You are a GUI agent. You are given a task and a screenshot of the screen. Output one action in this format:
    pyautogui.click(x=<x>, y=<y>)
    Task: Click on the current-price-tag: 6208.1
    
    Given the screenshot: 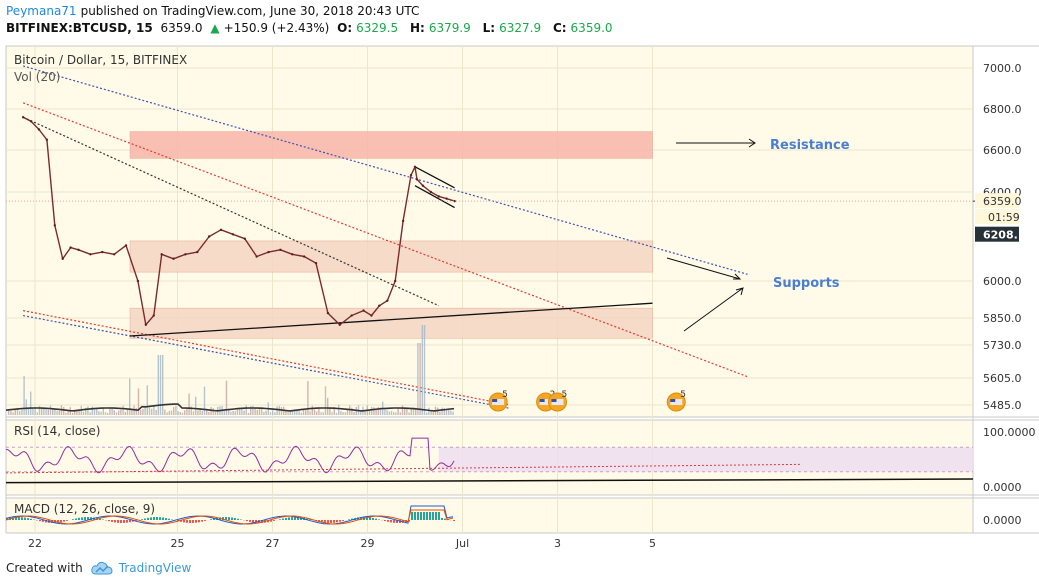 What is the action you would take?
    pyautogui.click(x=1004, y=235)
    